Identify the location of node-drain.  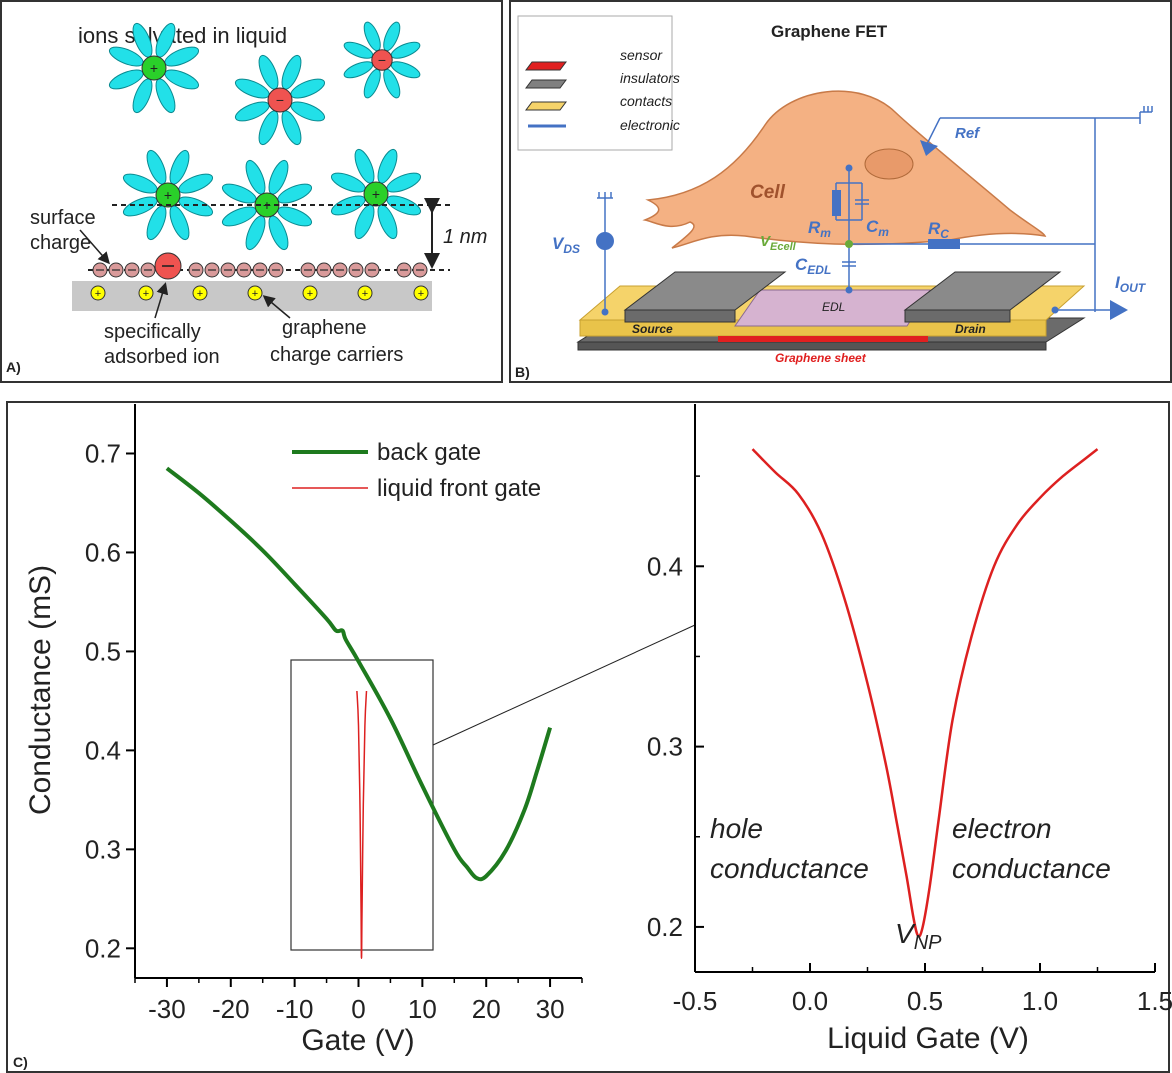
(1055, 310).